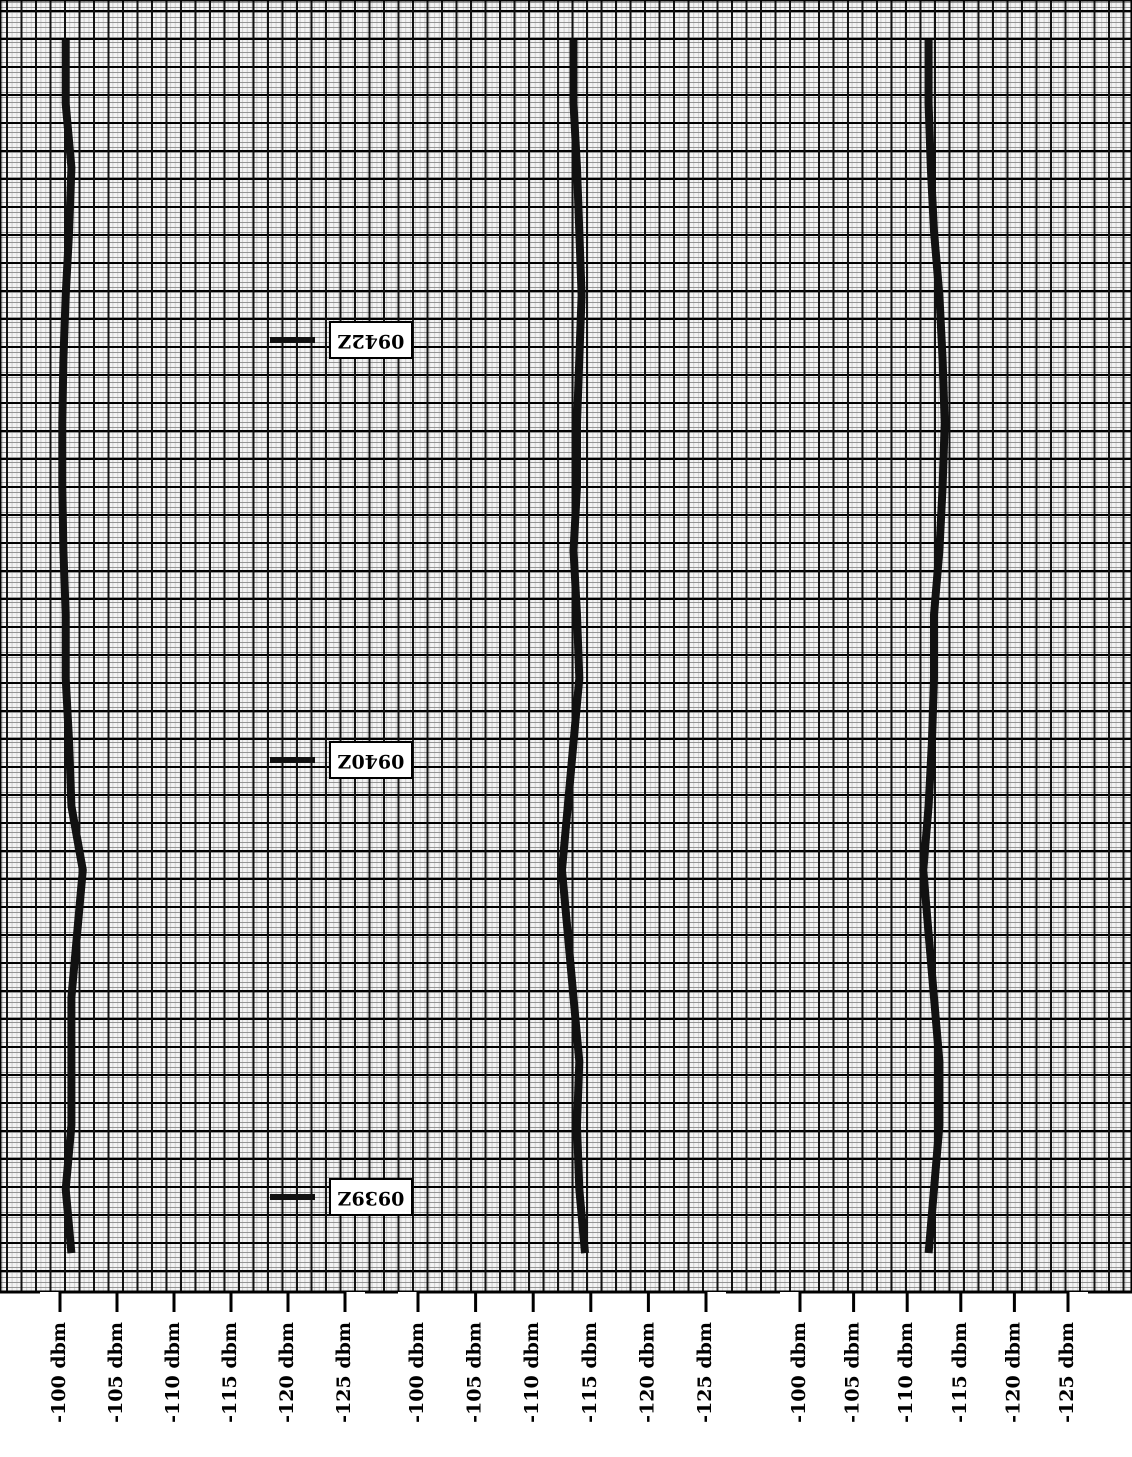 The image size is (1132, 1457). I want to click on annotation: 0940Z, so click(371, 761).